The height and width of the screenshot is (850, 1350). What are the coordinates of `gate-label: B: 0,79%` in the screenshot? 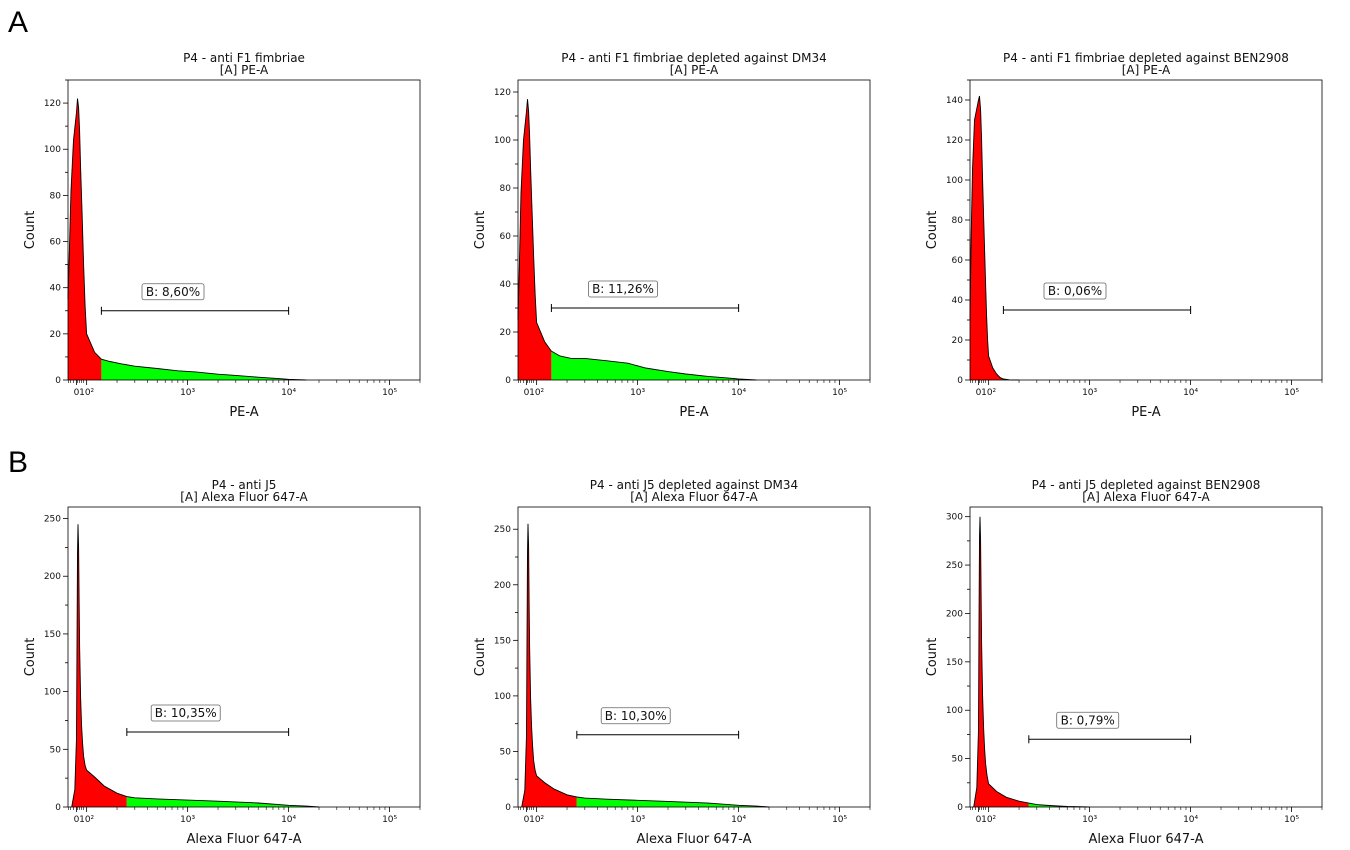 It's located at (1088, 720).